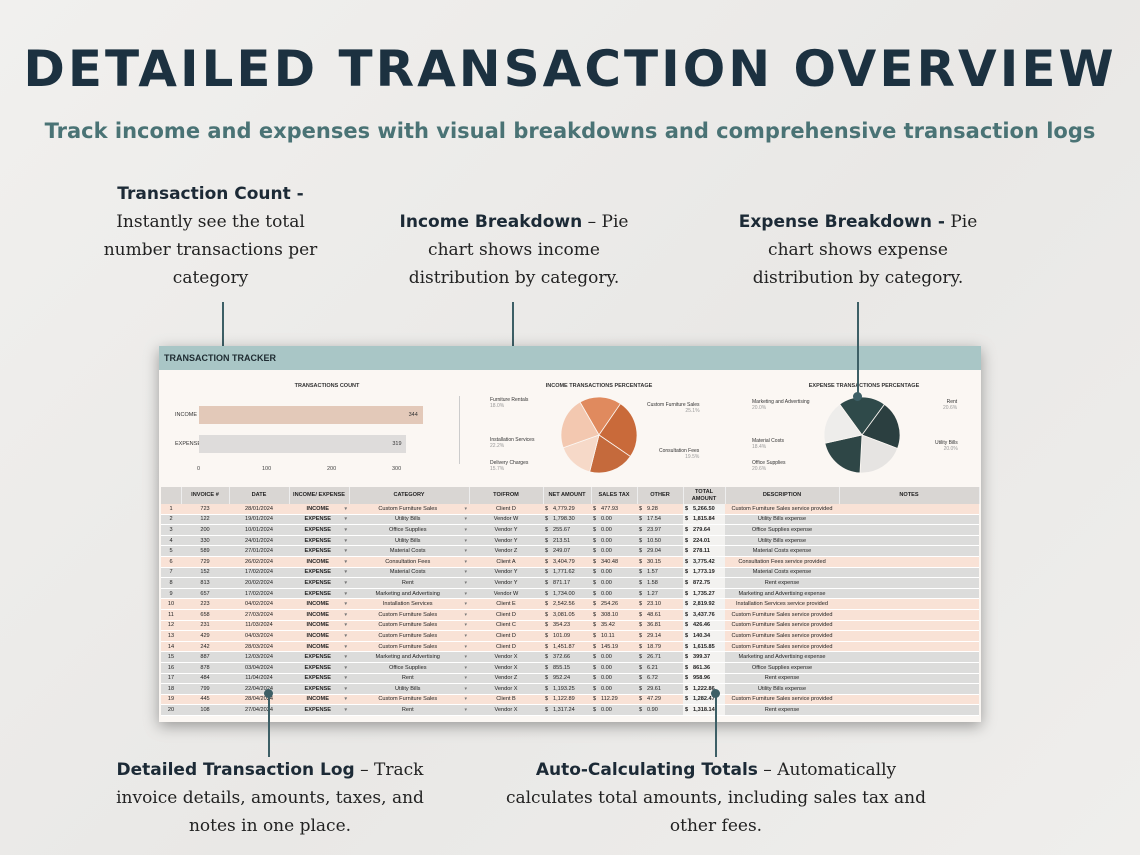  Describe the element at coordinates (704, 495) in the screenshot. I see `column-header: TOTAL AMOUNT` at that location.